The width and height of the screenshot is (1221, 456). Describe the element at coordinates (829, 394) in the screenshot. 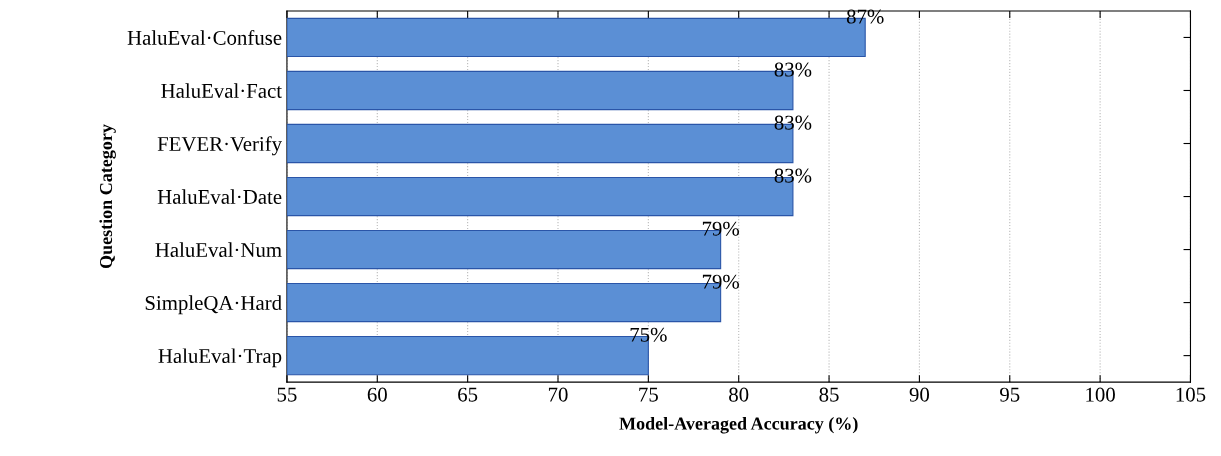

I see `x-tick-label: 85` at that location.